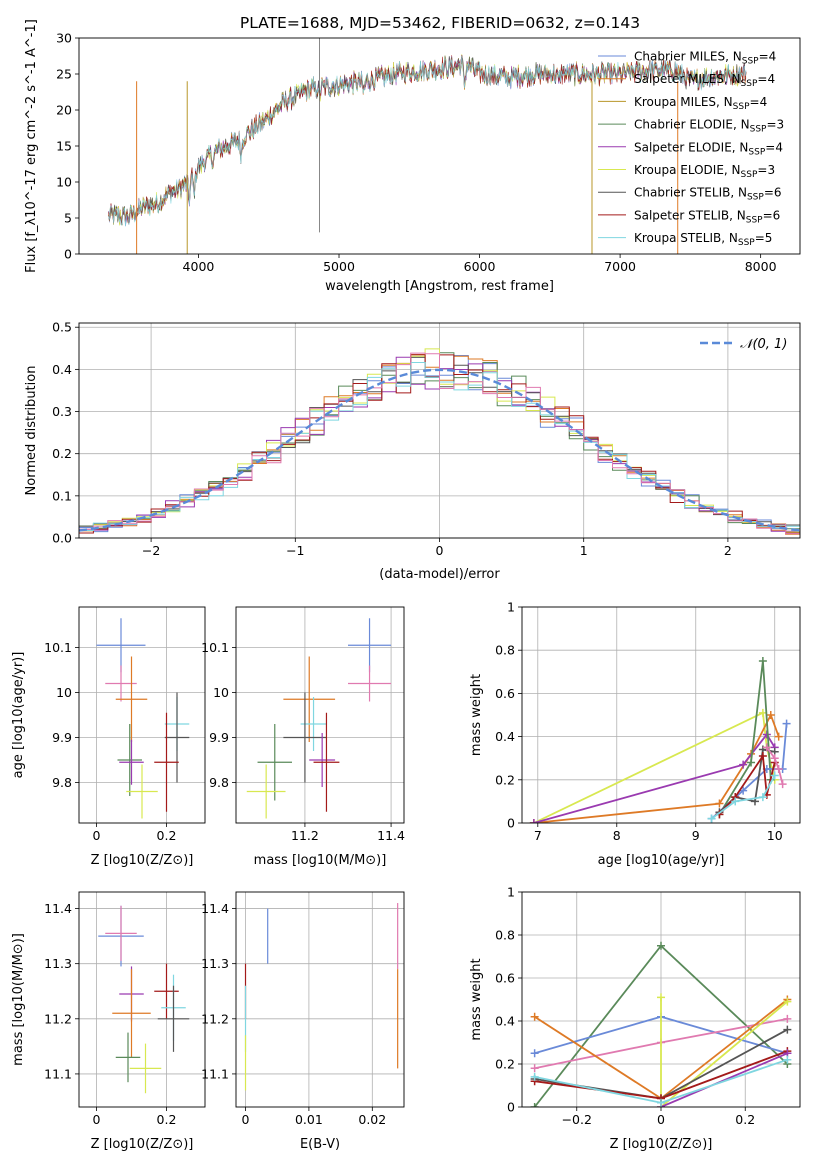 The width and height of the screenshot is (819, 1170). Describe the element at coordinates (320, 860) in the screenshot. I see `x-axis-label: mass [log10(M/M⊙)]` at that location.